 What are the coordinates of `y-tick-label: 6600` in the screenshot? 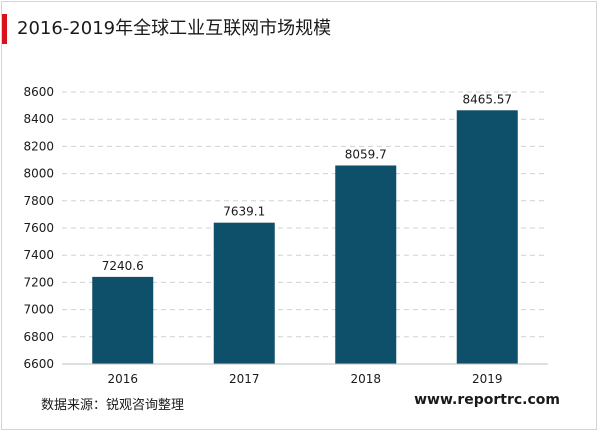 It's located at (38, 364).